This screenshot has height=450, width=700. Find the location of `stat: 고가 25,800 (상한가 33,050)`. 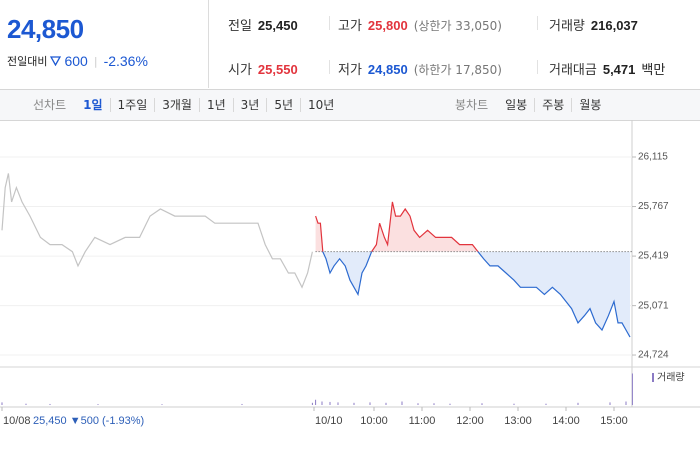

stat: 고가 25,800 (상한가 33,050) is located at coordinates (420, 24).